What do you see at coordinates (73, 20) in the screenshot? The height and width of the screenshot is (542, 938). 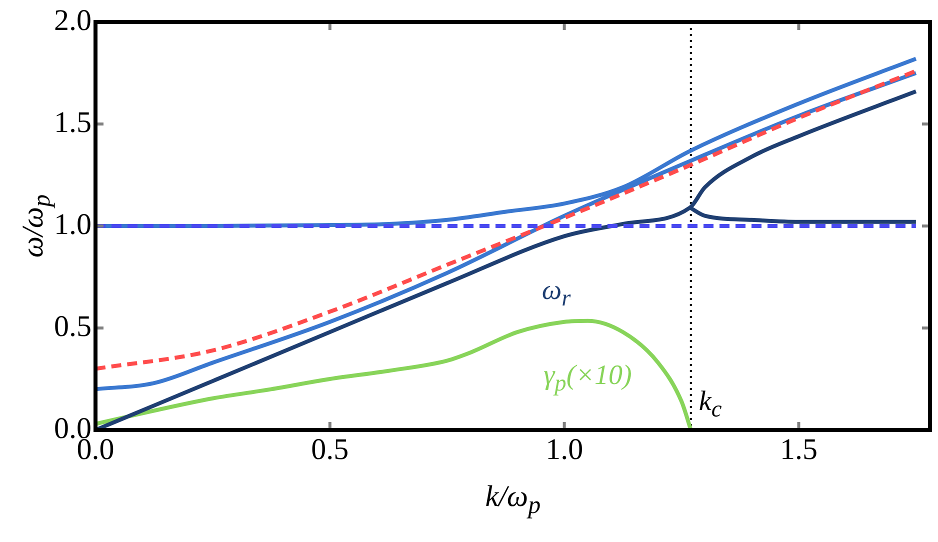 I see `y-tick-label: 2.0` at bounding box center [73, 20].